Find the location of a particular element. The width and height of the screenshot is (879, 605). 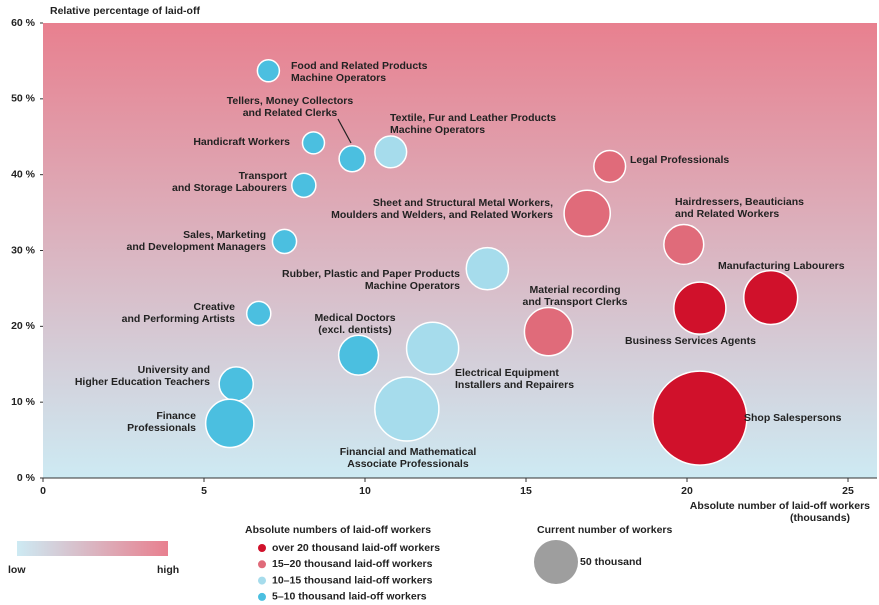

x-axis-label: Absolute number of laid-off workers is located at coordinates (780, 506).